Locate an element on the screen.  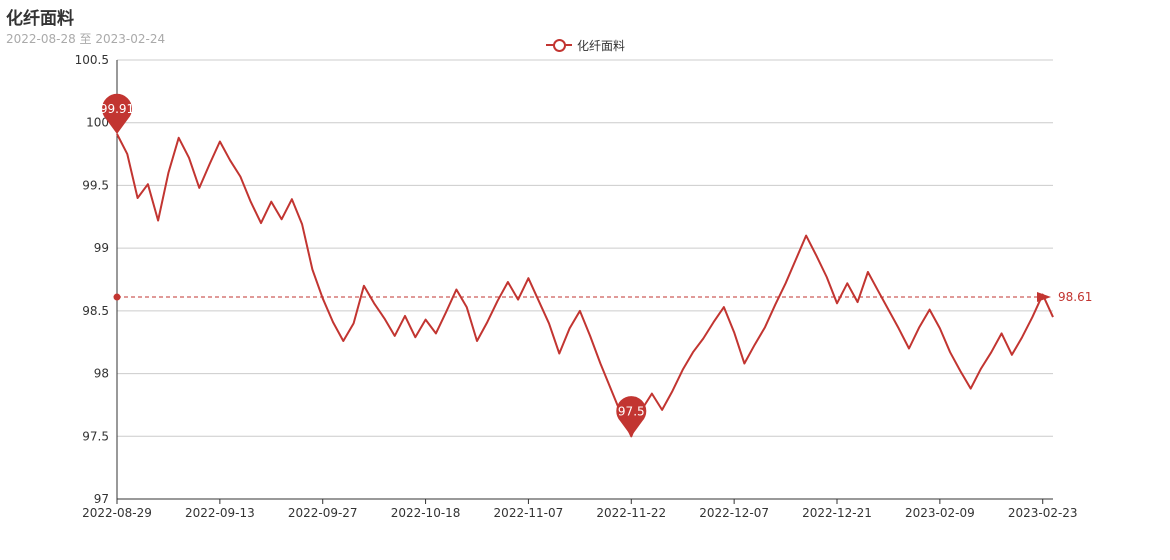
y-tick-label: 100 is located at coordinates (97, 123).